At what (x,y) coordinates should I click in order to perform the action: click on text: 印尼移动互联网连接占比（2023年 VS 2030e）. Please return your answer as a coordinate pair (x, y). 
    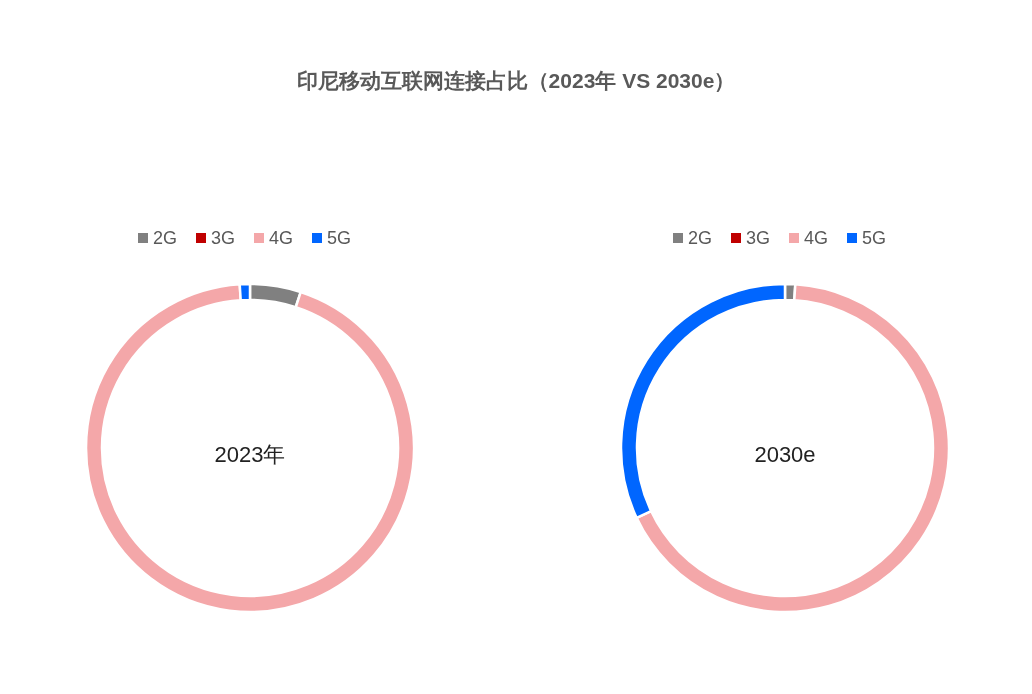
    Looking at the image, I should click on (516, 80).